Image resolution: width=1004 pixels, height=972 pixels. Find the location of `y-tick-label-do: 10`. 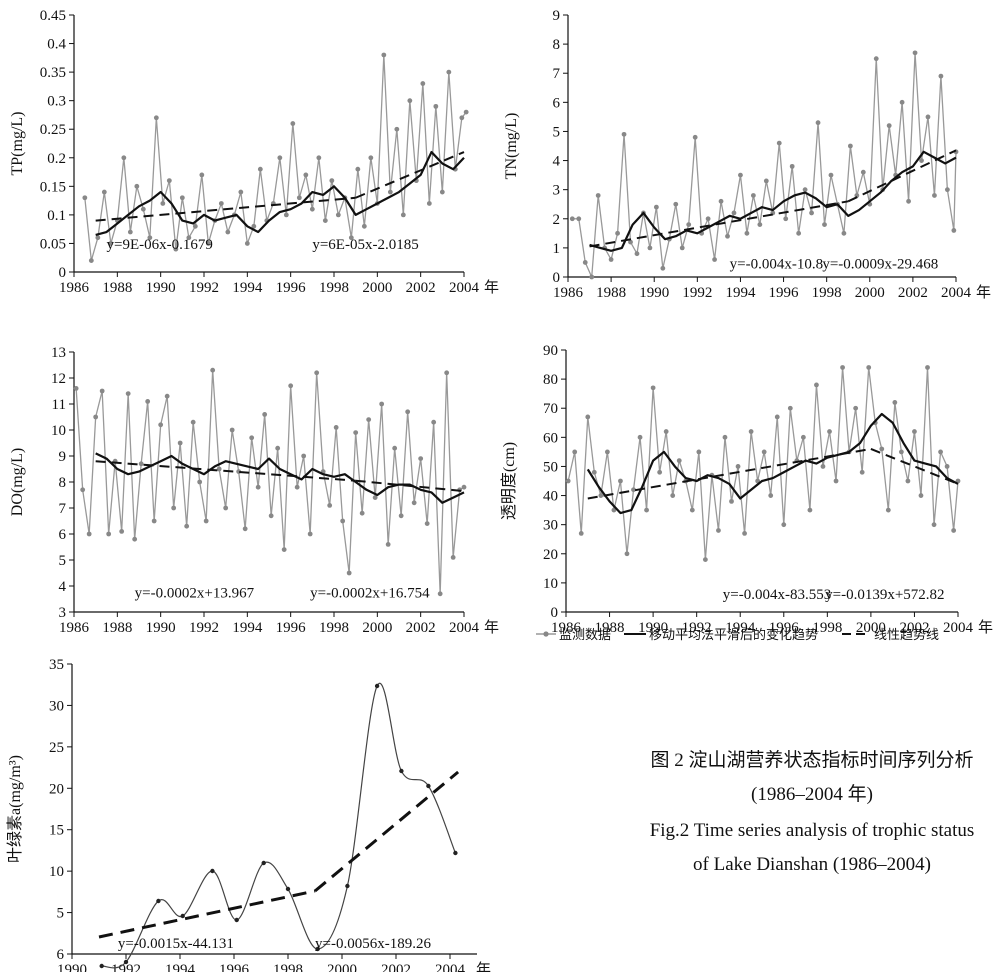

y-tick-label-do: 10 is located at coordinates (58, 431).